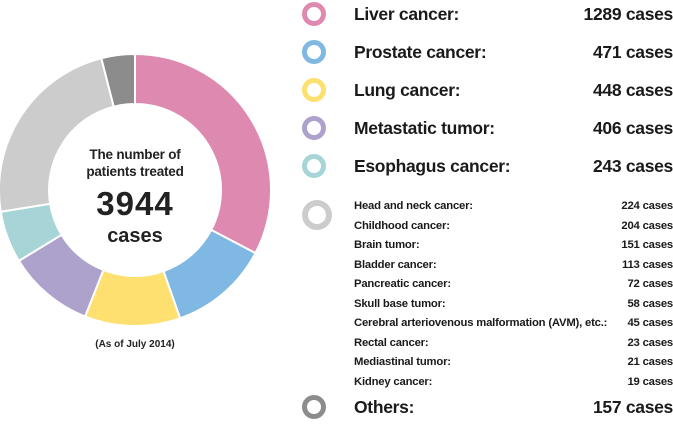  What do you see at coordinates (647, 225) in the screenshot?
I see `legend-sub-value: 204 cases` at bounding box center [647, 225].